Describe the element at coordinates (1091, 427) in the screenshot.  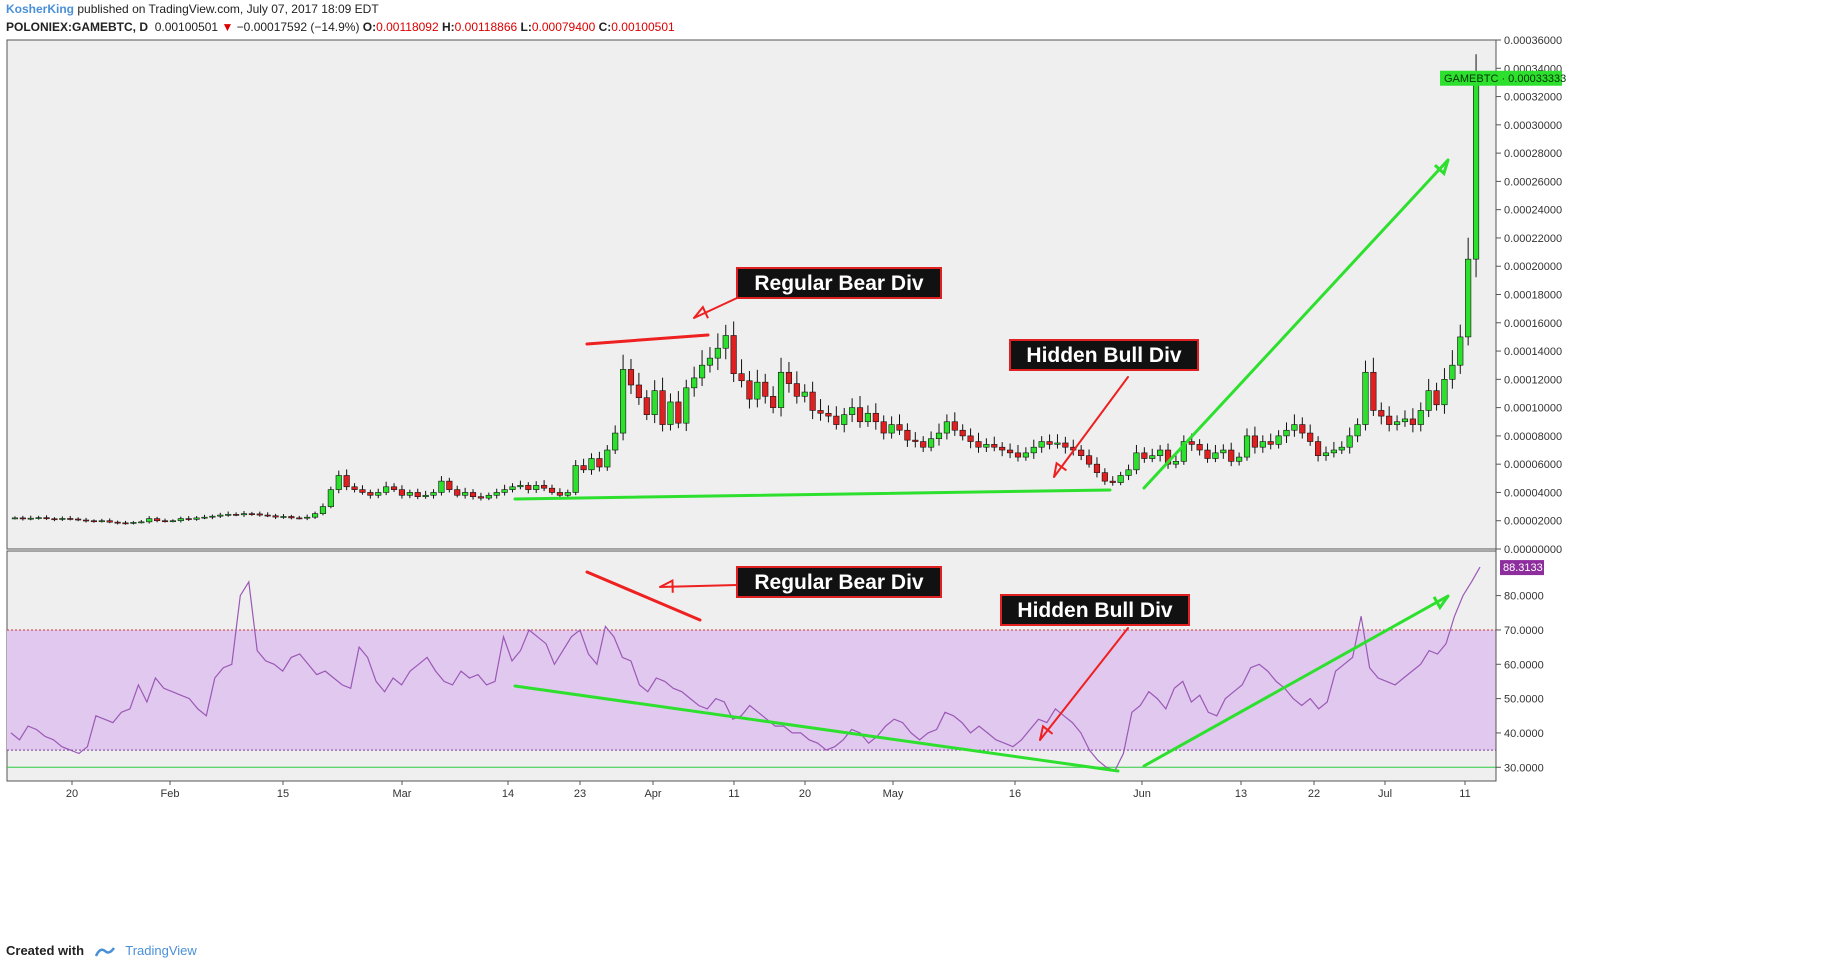
I see `hidden-bull-price-arrow` at that location.